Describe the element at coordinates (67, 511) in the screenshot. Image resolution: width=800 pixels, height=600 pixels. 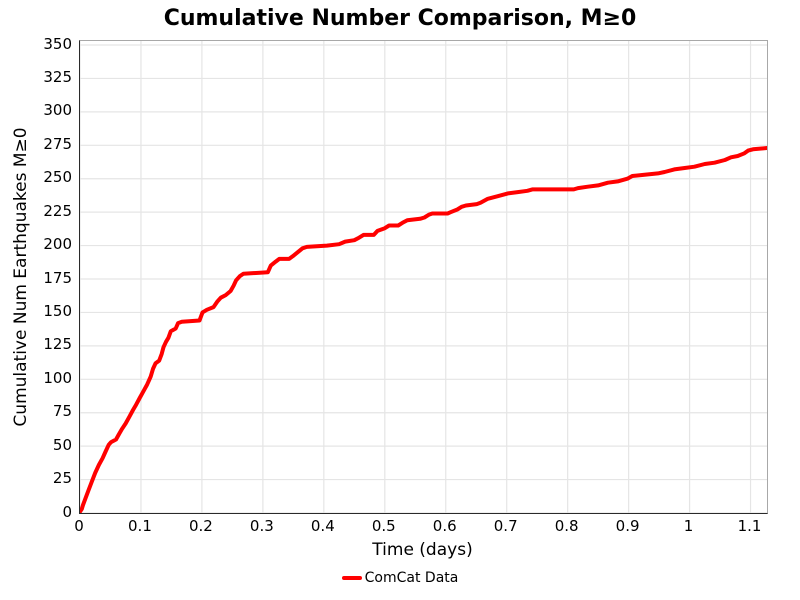
I see `y-tick-label: 0` at that location.